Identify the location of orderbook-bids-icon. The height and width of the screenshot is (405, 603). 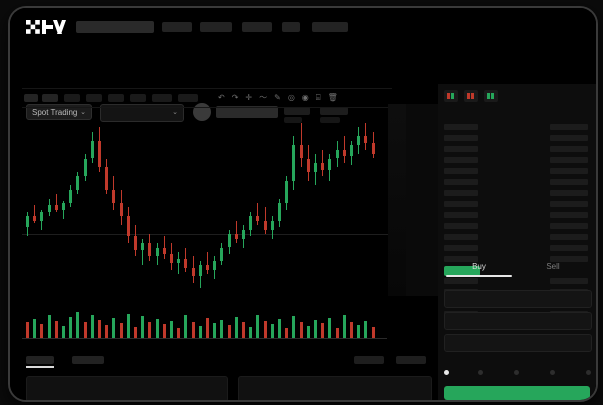
(491, 96).